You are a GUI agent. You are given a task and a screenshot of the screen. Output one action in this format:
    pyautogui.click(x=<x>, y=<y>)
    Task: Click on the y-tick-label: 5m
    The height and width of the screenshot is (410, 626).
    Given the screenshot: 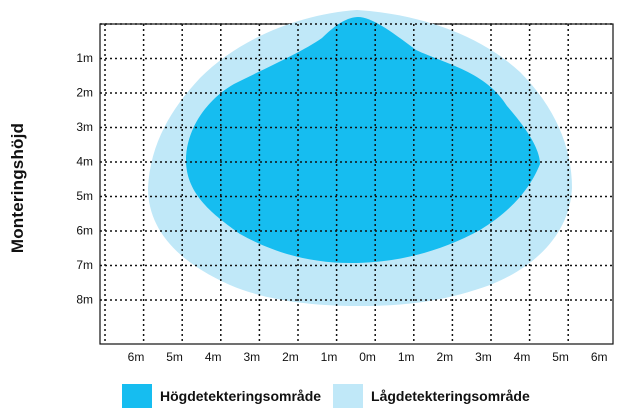 What is the action you would take?
    pyautogui.click(x=84, y=196)
    